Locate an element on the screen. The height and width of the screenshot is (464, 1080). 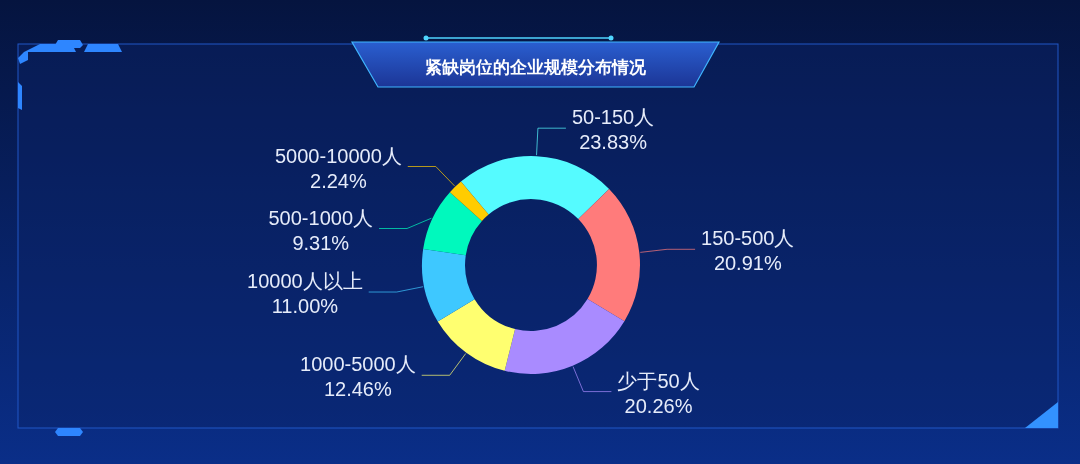
title: 紧缺岗位的企业规模分布情况 is located at coordinates (535, 67).